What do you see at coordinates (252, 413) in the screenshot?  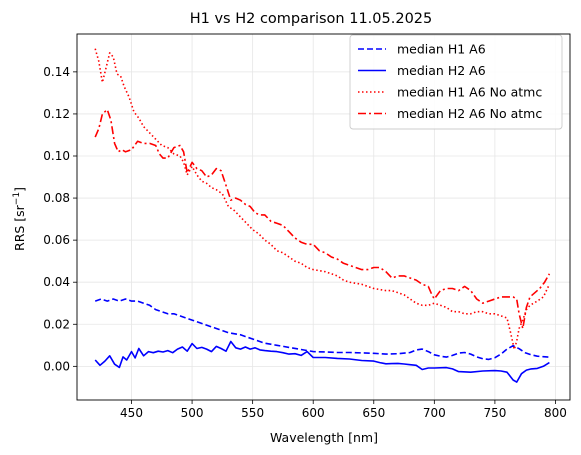 I see `x-tick-label: 550` at bounding box center [252, 413].